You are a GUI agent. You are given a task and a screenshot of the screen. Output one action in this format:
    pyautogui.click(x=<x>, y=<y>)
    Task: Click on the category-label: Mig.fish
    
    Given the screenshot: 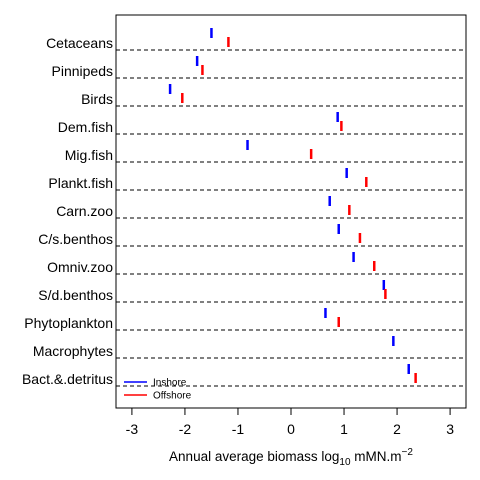 What is the action you would take?
    pyautogui.click(x=89, y=155)
    